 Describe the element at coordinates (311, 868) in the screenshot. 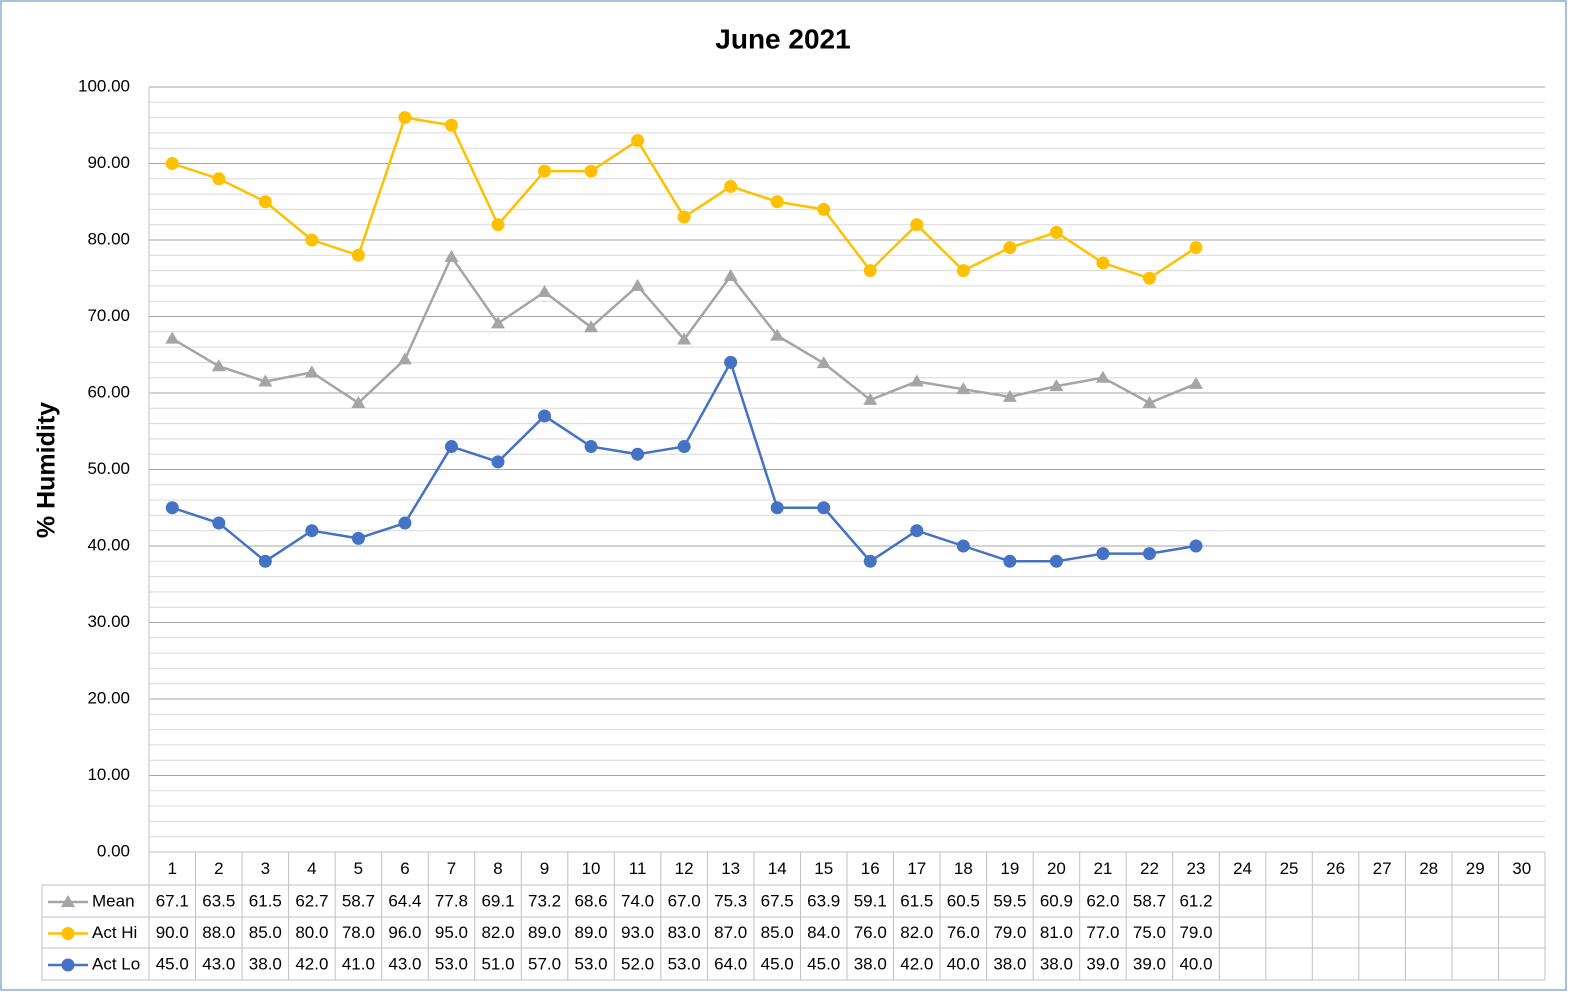

I see `x-tick-label: 4` at that location.